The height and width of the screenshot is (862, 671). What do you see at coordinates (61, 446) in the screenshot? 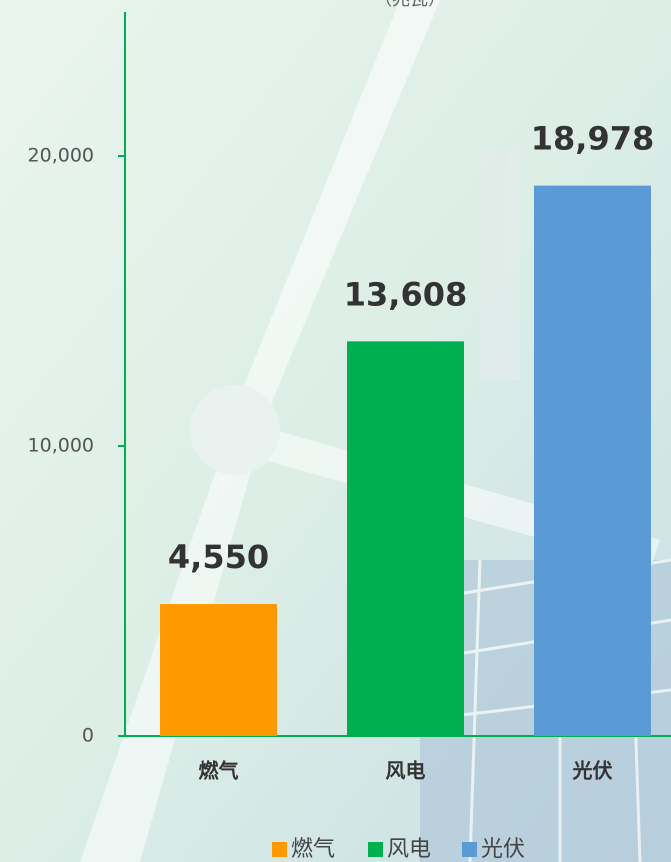
I see `y-tick-label: 10,000` at bounding box center [61, 446].